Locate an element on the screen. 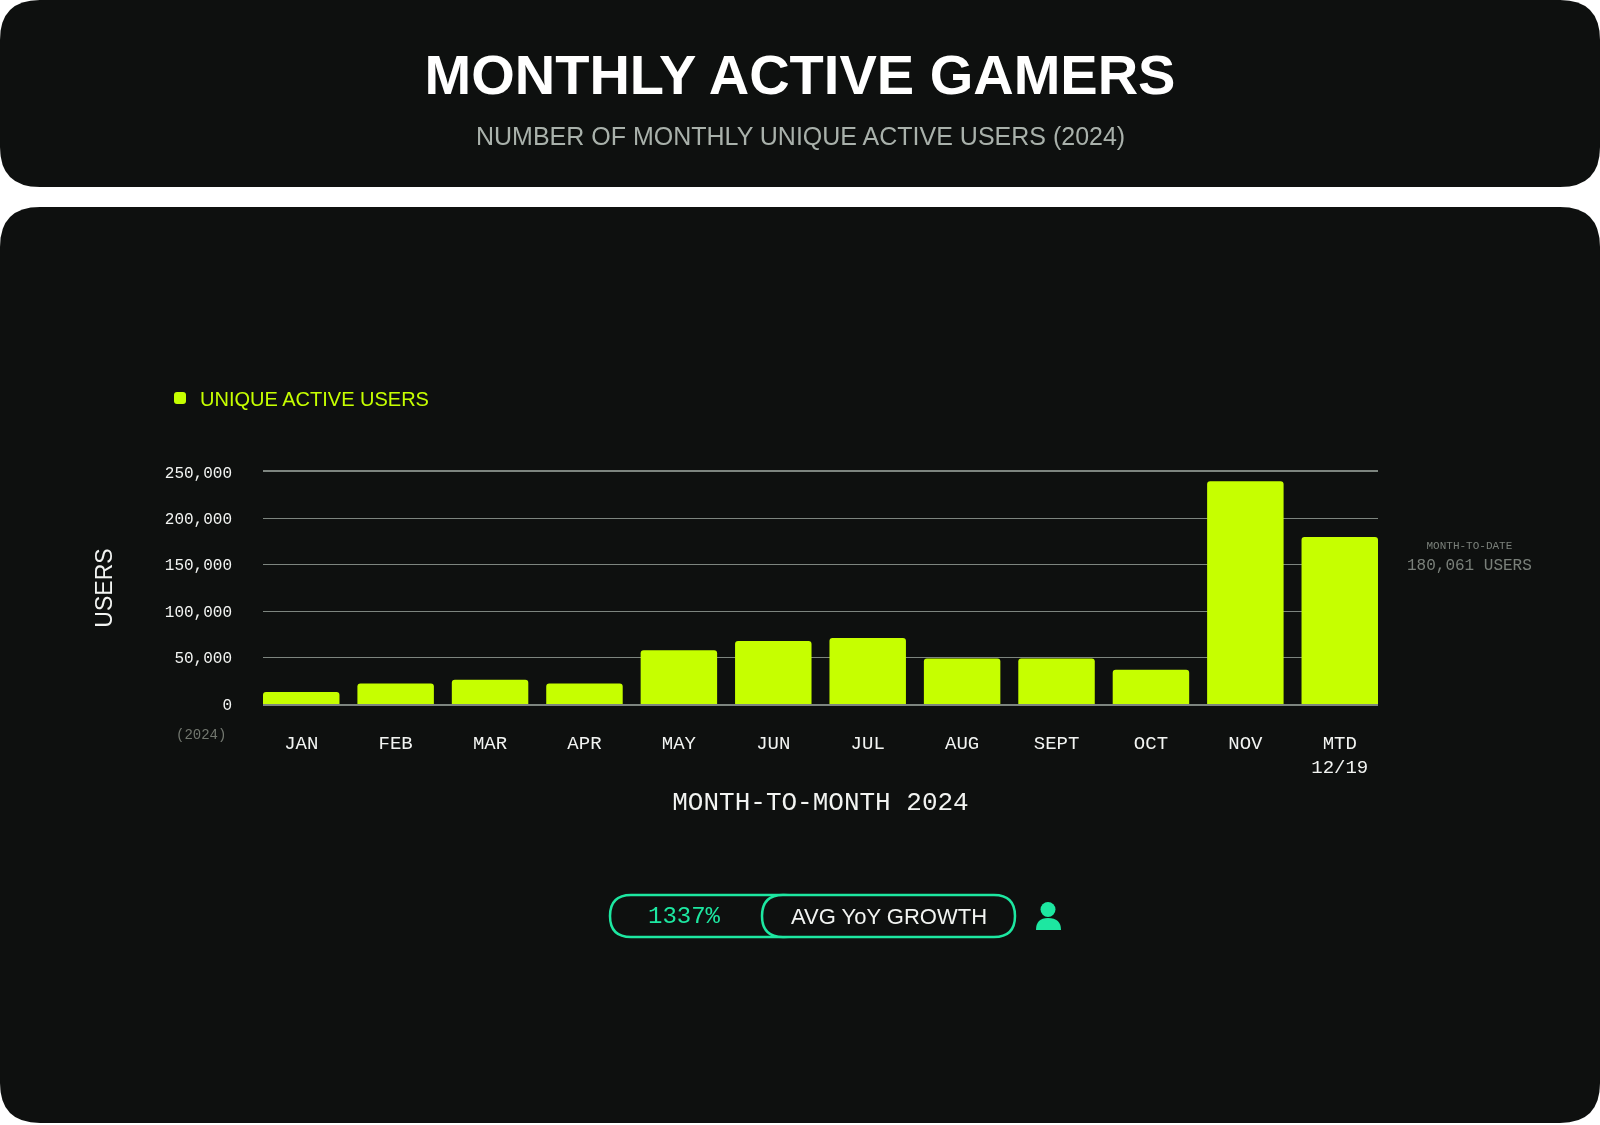  y-tick-label: 100,000 is located at coordinates (198, 612).